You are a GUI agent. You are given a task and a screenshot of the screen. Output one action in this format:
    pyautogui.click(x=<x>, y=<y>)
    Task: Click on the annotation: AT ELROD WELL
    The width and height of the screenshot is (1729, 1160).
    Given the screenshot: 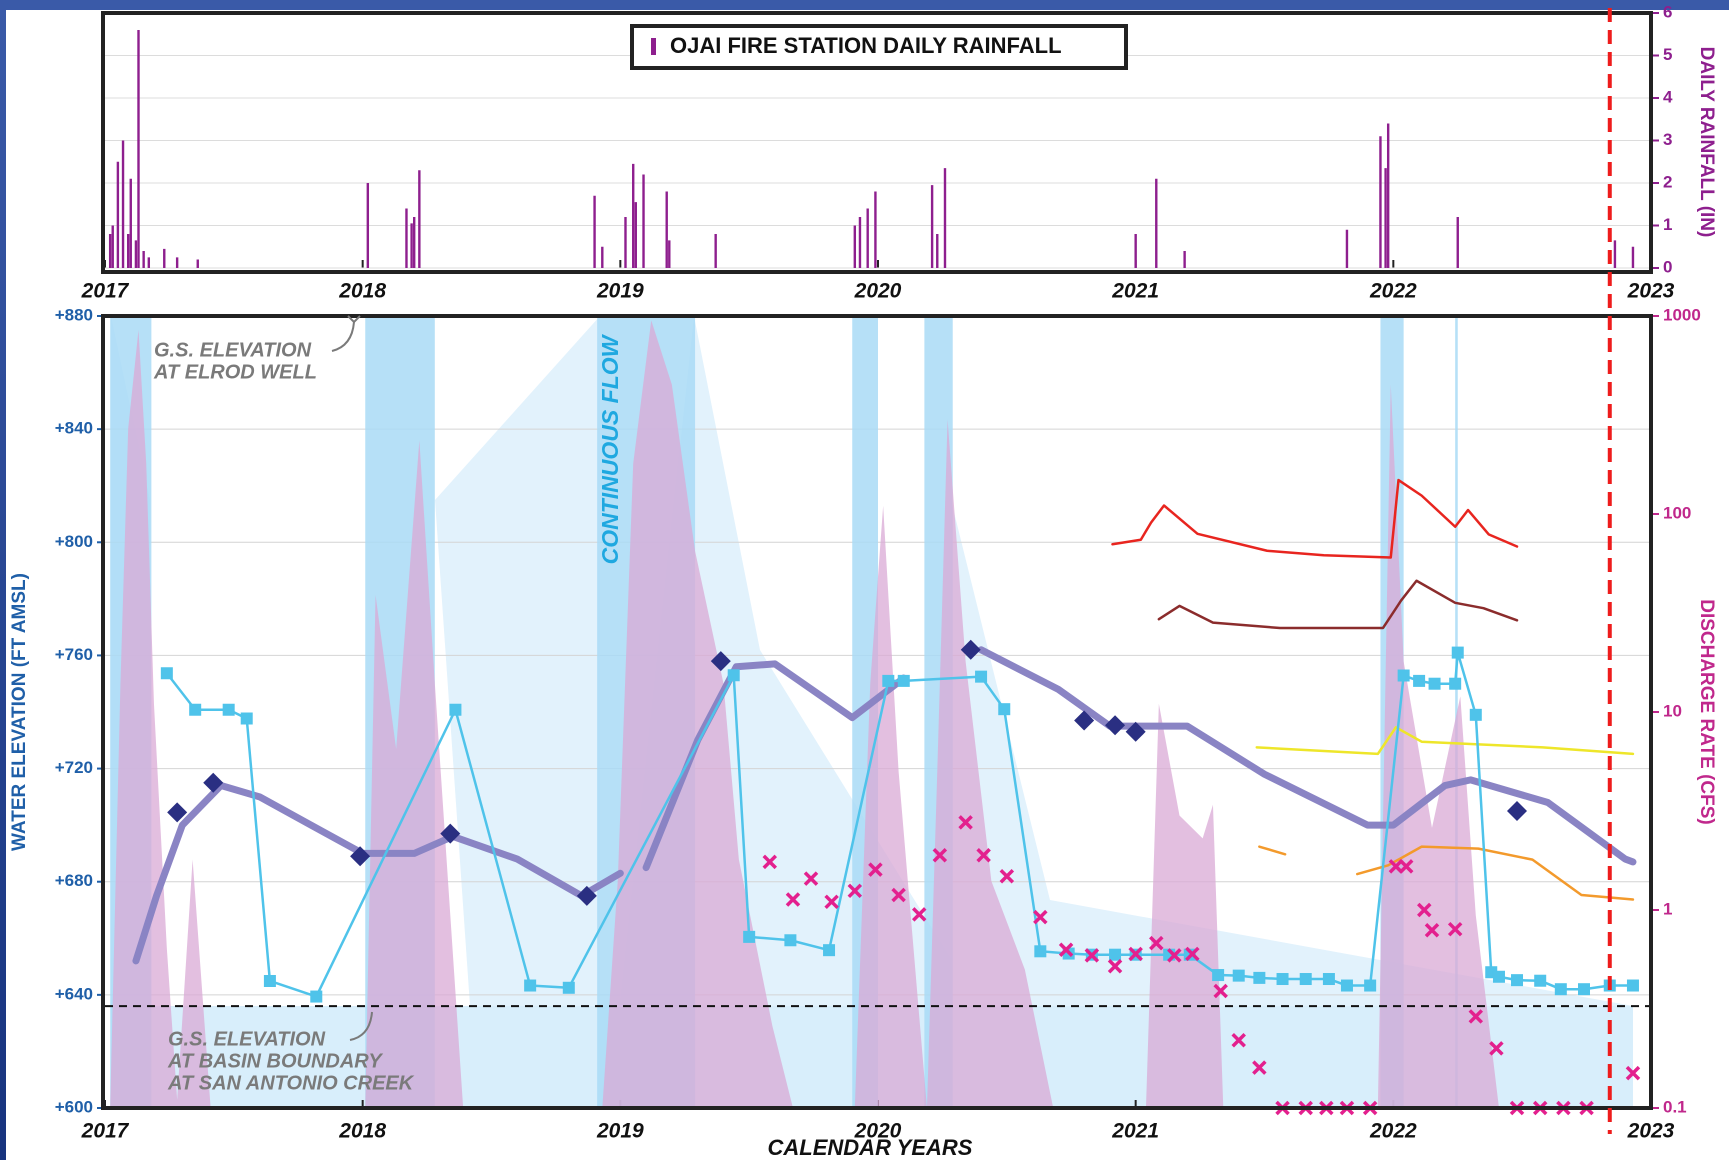 What is the action you would take?
    pyautogui.click(x=235, y=372)
    